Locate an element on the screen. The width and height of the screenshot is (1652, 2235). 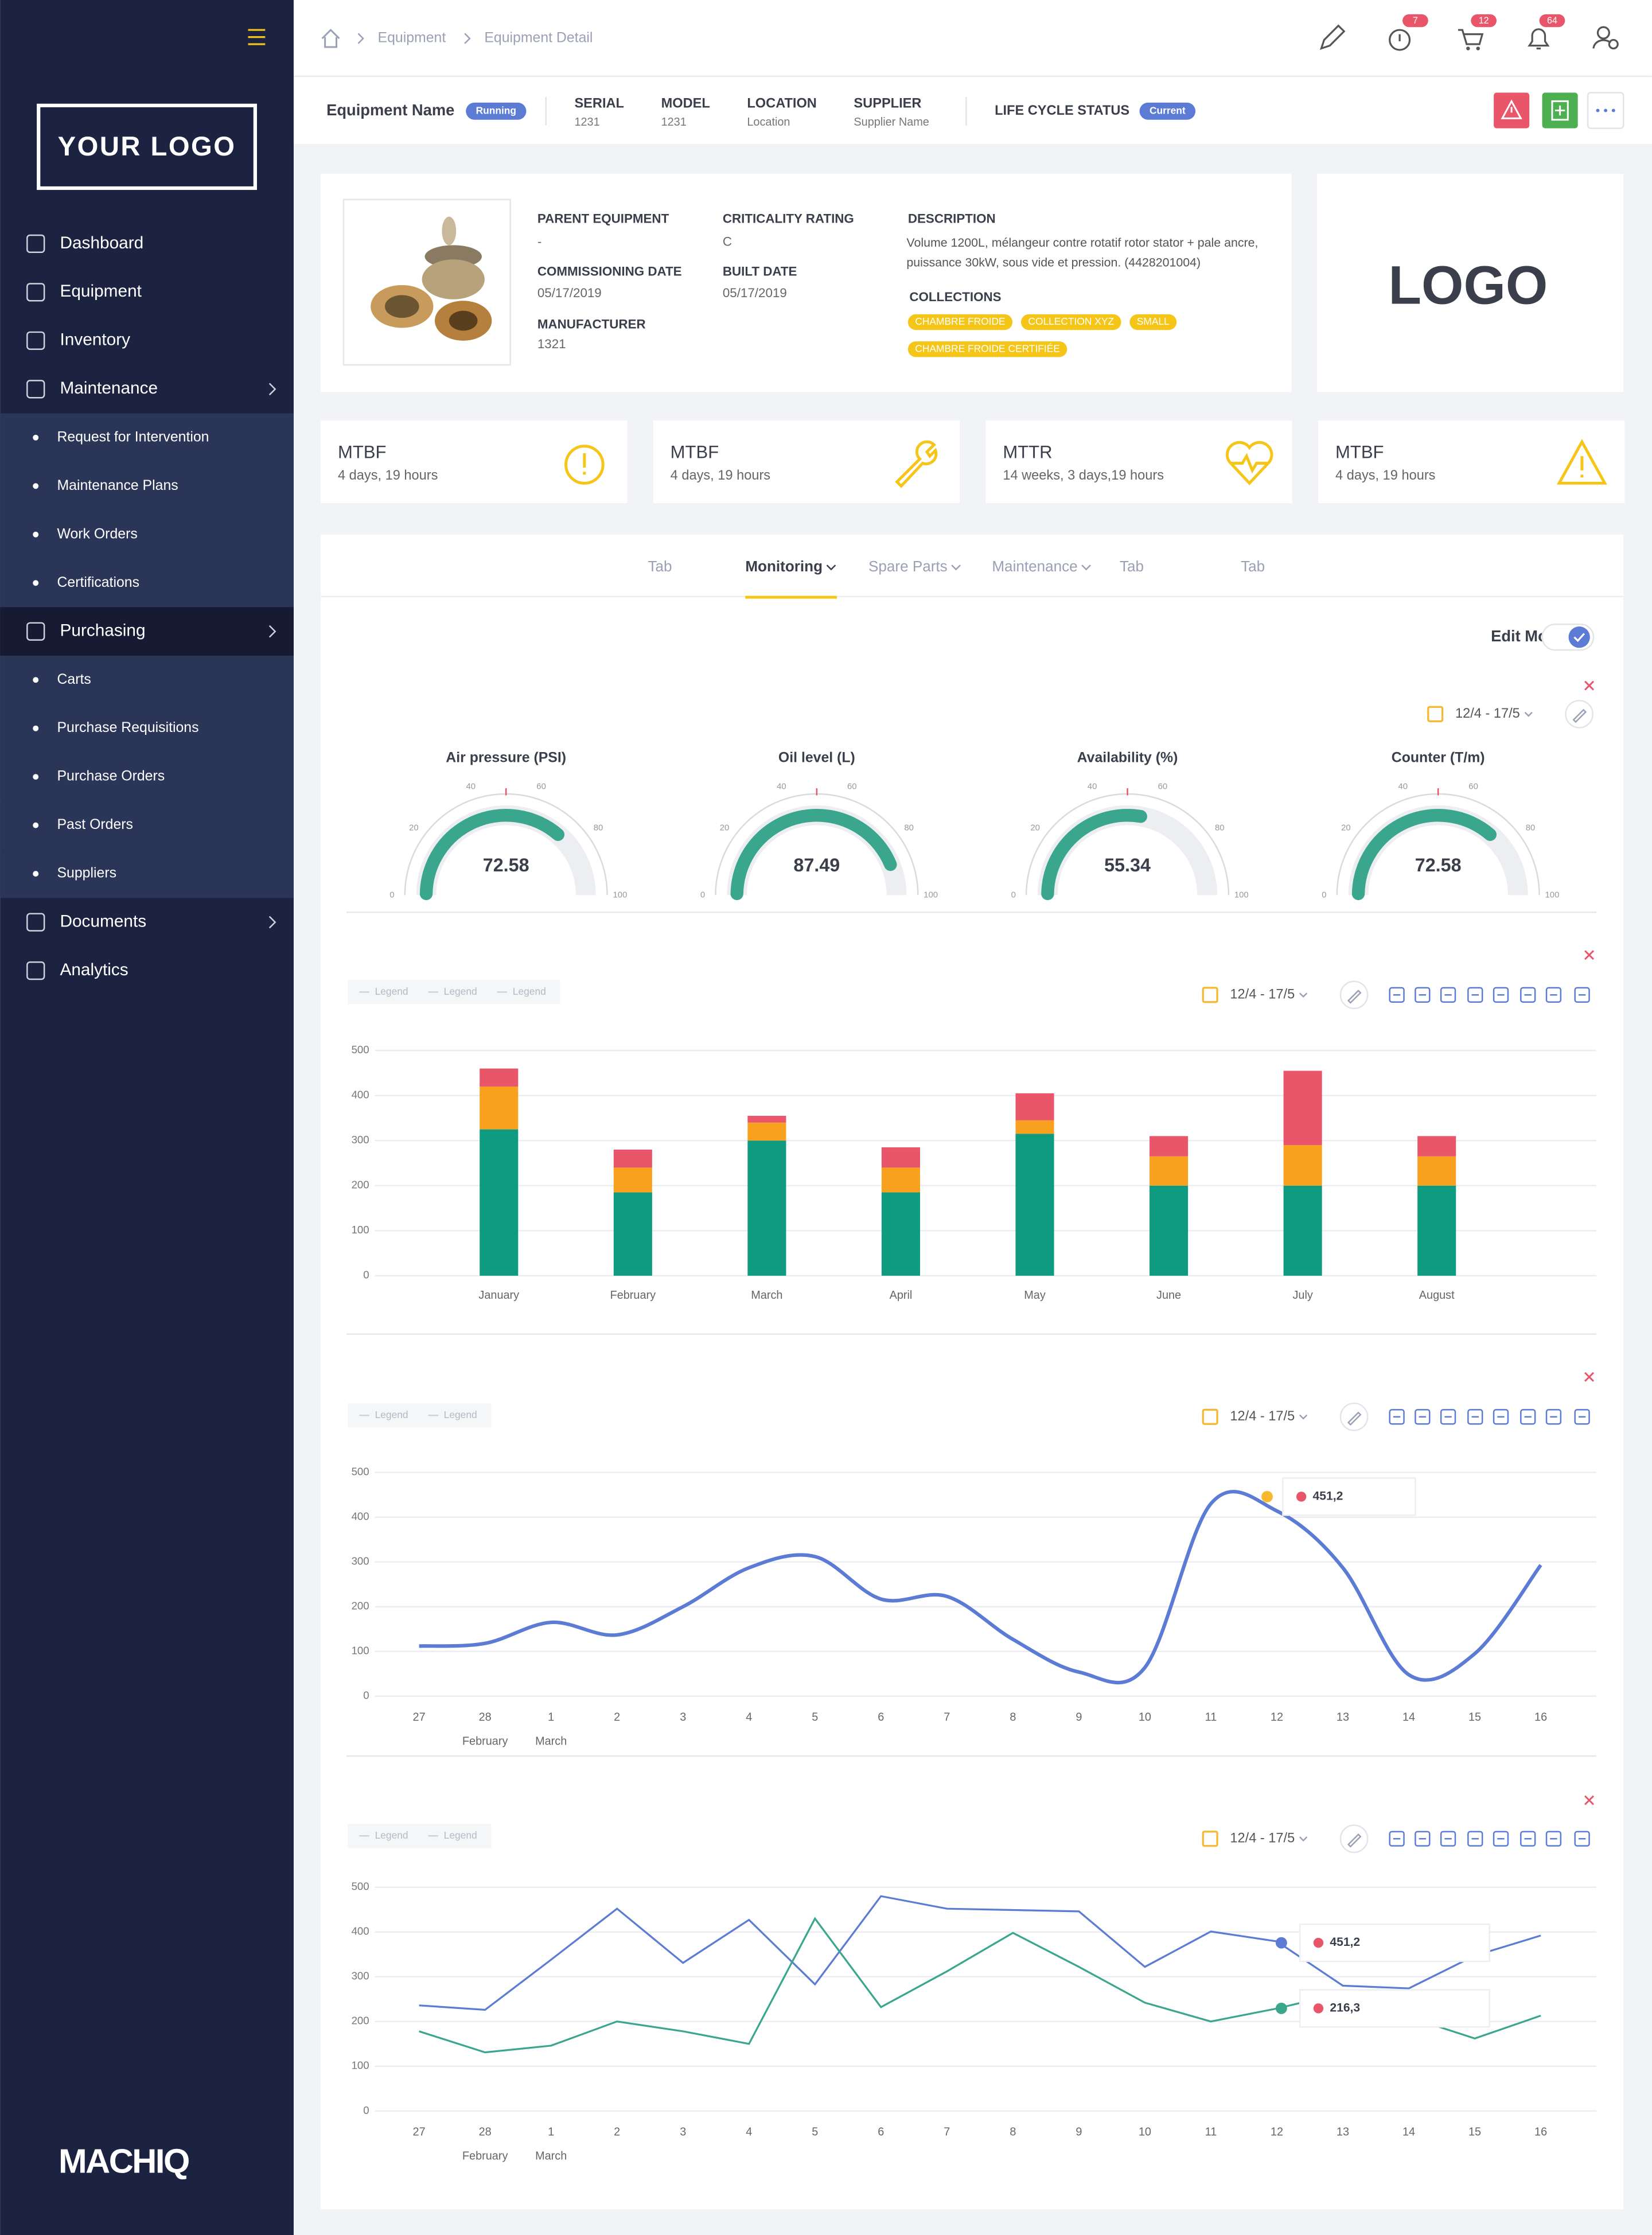
nav-subitem: Request for Intervention is located at coordinates (133, 437).